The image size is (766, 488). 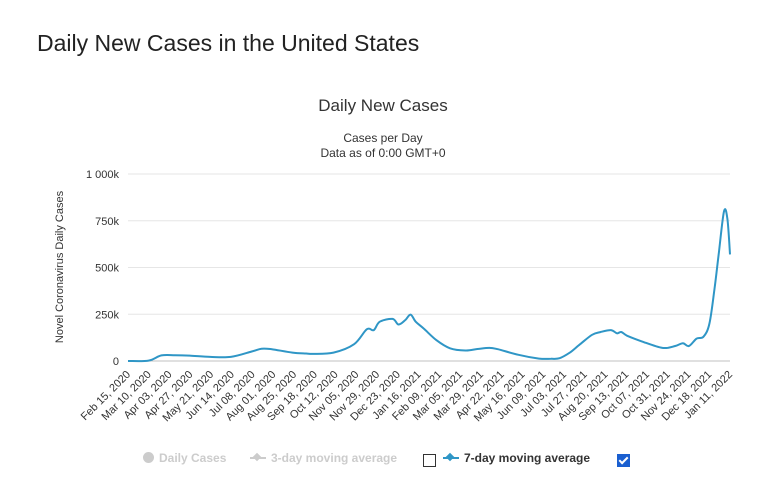 What do you see at coordinates (107, 222) in the screenshot?
I see `y-tick-label: 750k` at bounding box center [107, 222].